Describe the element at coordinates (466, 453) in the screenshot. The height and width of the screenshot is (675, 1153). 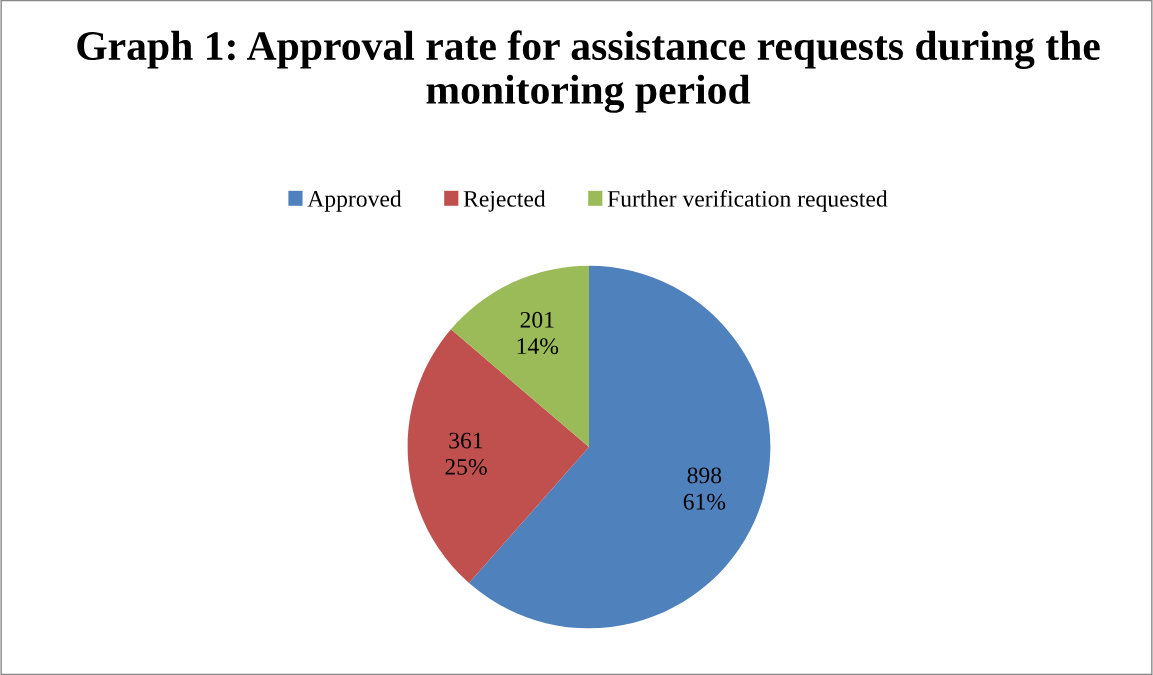
I see `data-label: 361 25%` at that location.